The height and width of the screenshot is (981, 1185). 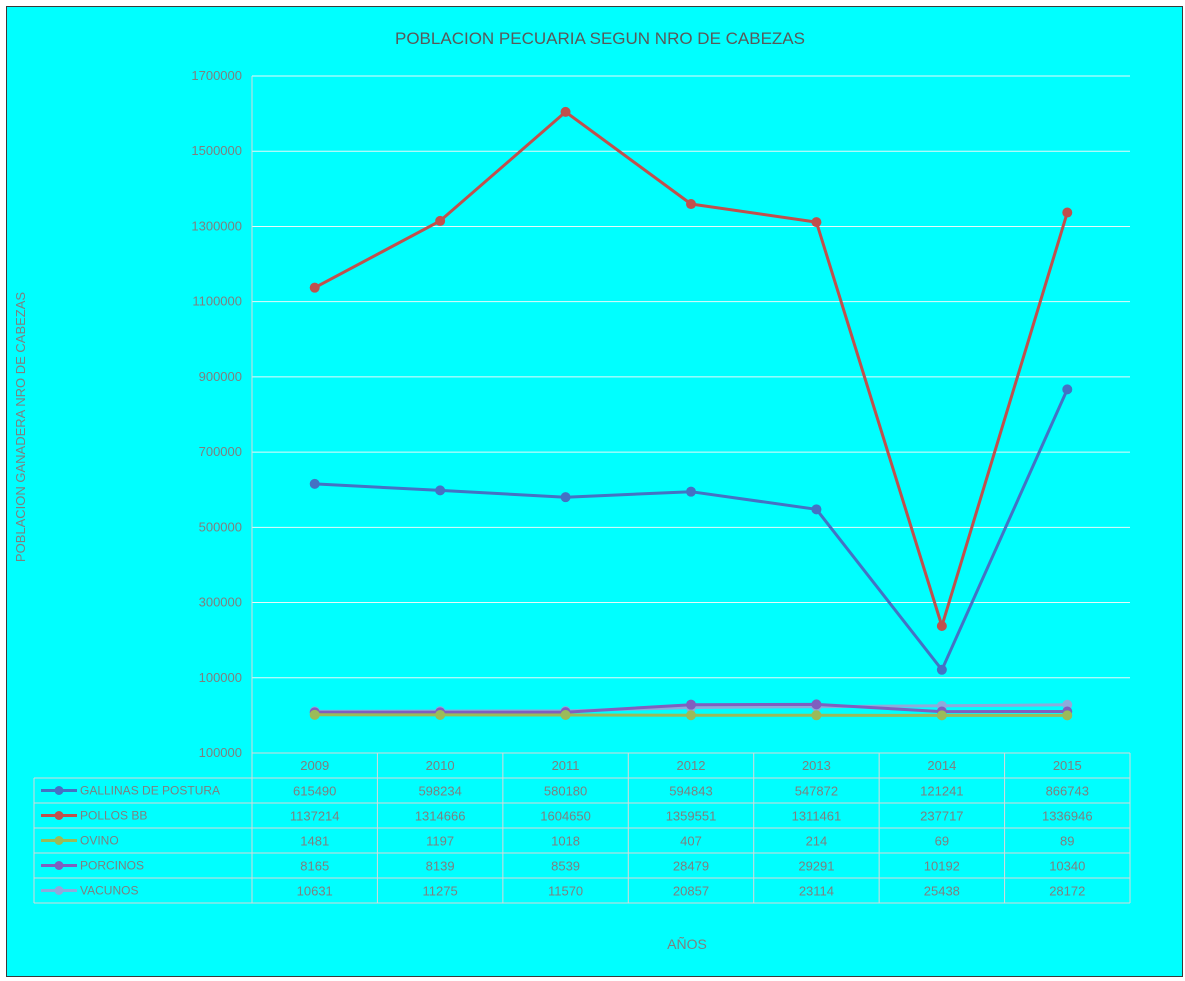 What do you see at coordinates (816, 866) in the screenshot?
I see `data-label: 29291` at bounding box center [816, 866].